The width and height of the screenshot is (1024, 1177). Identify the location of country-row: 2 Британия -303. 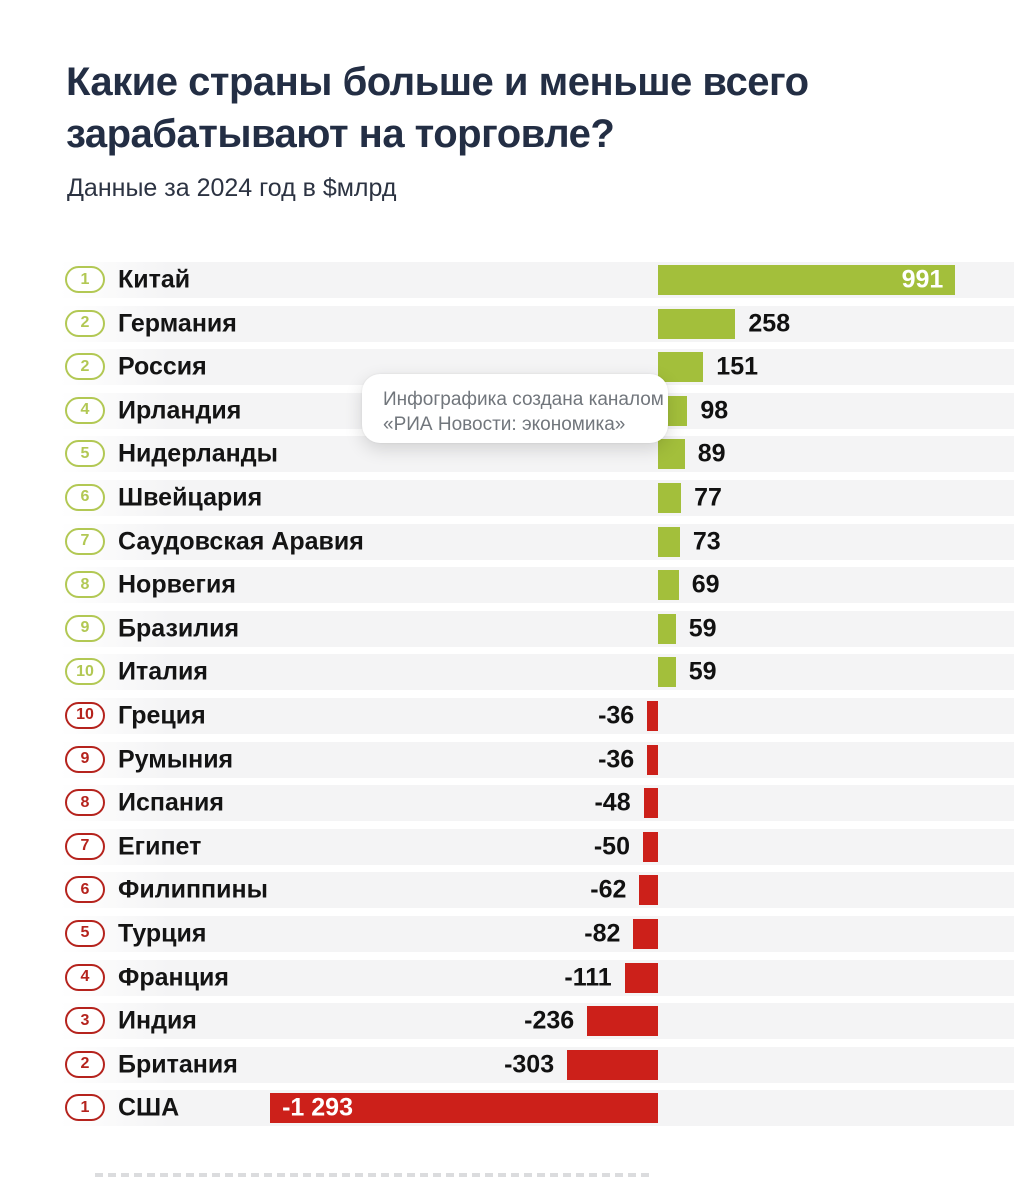
(512, 1064).